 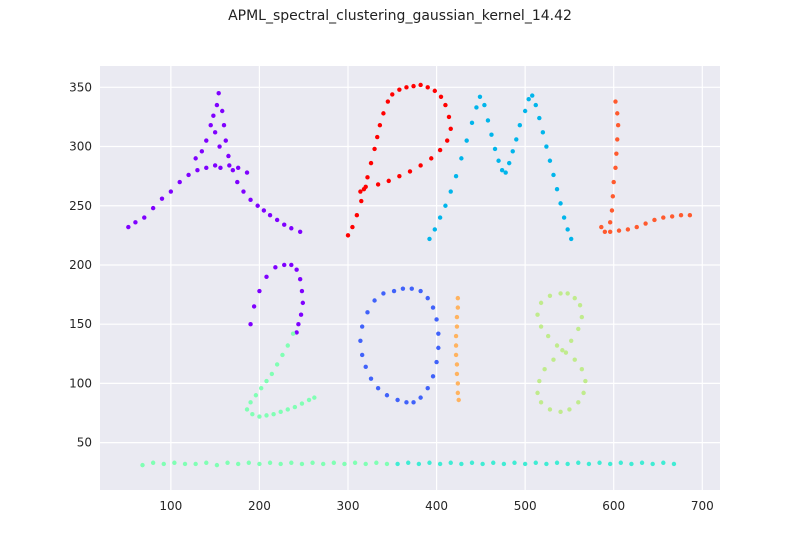 I want to click on x-axis-tick-labels: 100 200 300 400 500 600 700, so click(x=436, y=506).